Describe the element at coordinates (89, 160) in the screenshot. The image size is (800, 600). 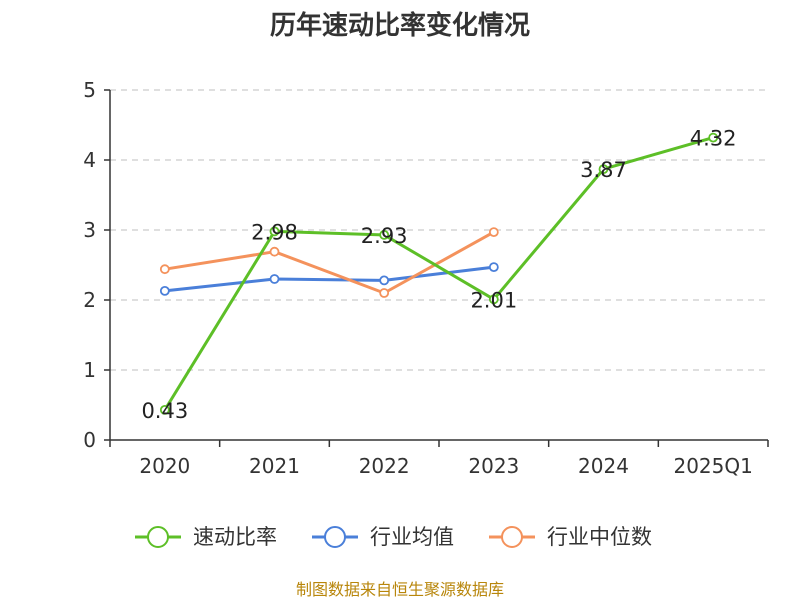
I see `y-tick-label-4: 4` at that location.